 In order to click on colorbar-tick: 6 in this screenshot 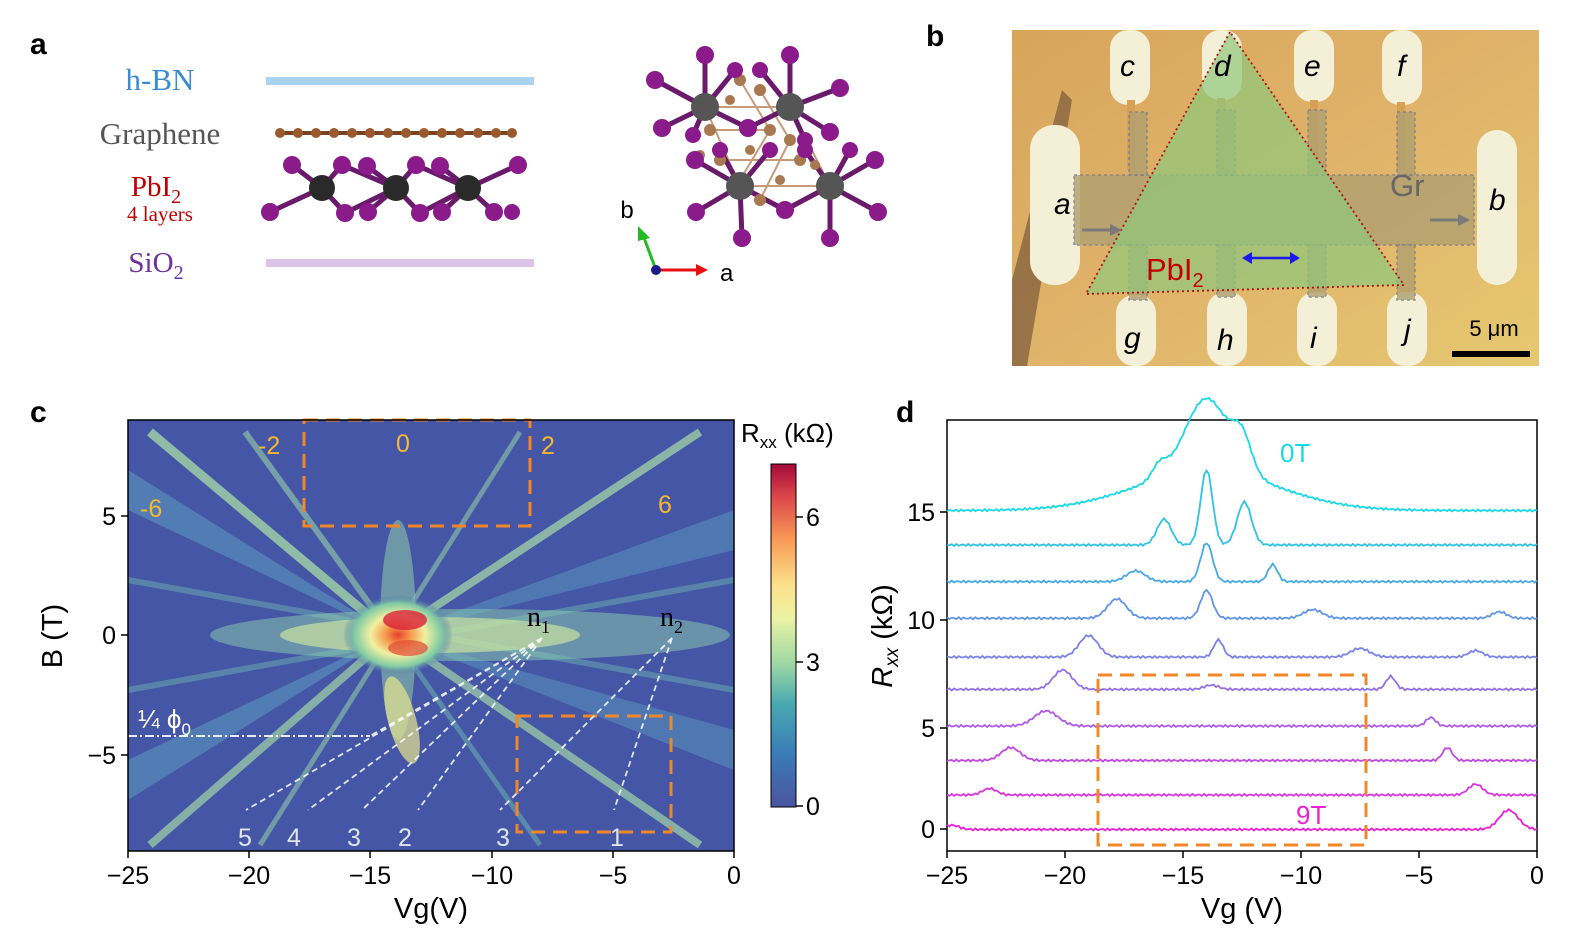, I will do `click(813, 518)`.